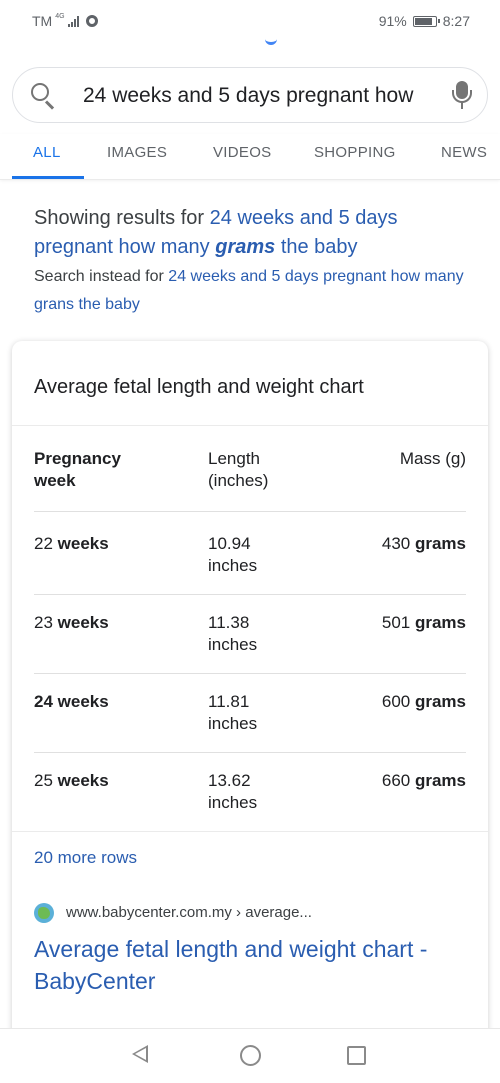  I want to click on corrected-query-part: 24 weeks and 5 days pregnant how many, so click(216, 232).